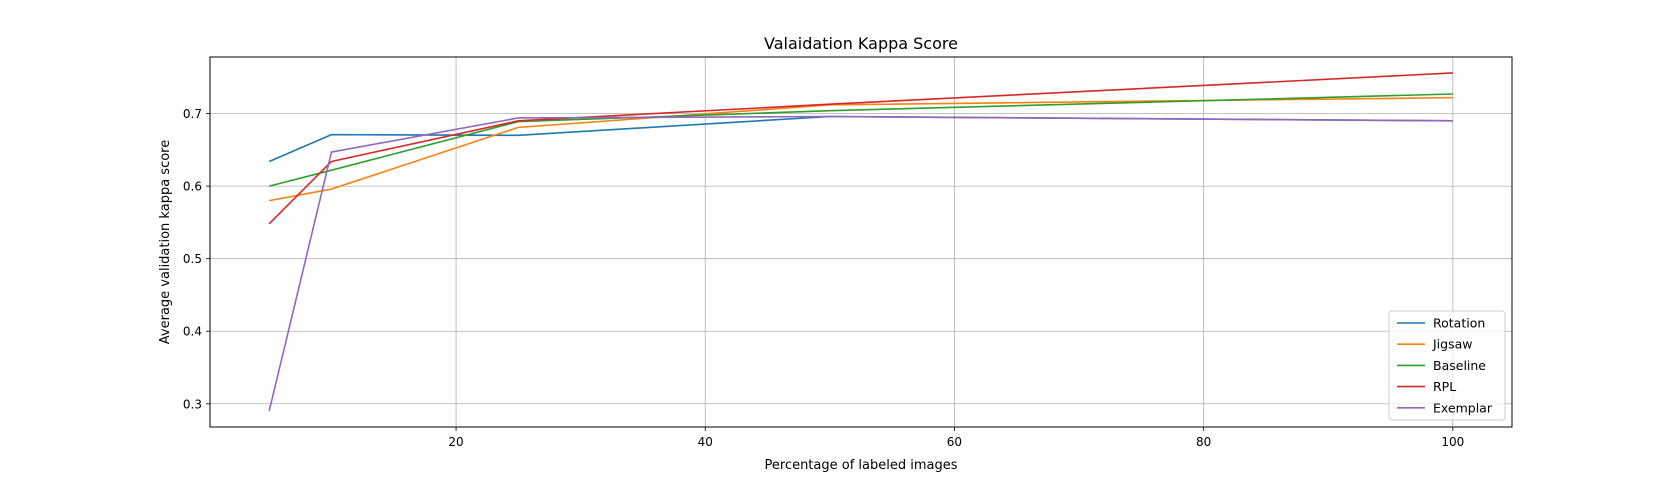 The image size is (1671, 478). Describe the element at coordinates (861, 43) in the screenshot. I see `chart-title: Valaidation Kappa Score` at that location.